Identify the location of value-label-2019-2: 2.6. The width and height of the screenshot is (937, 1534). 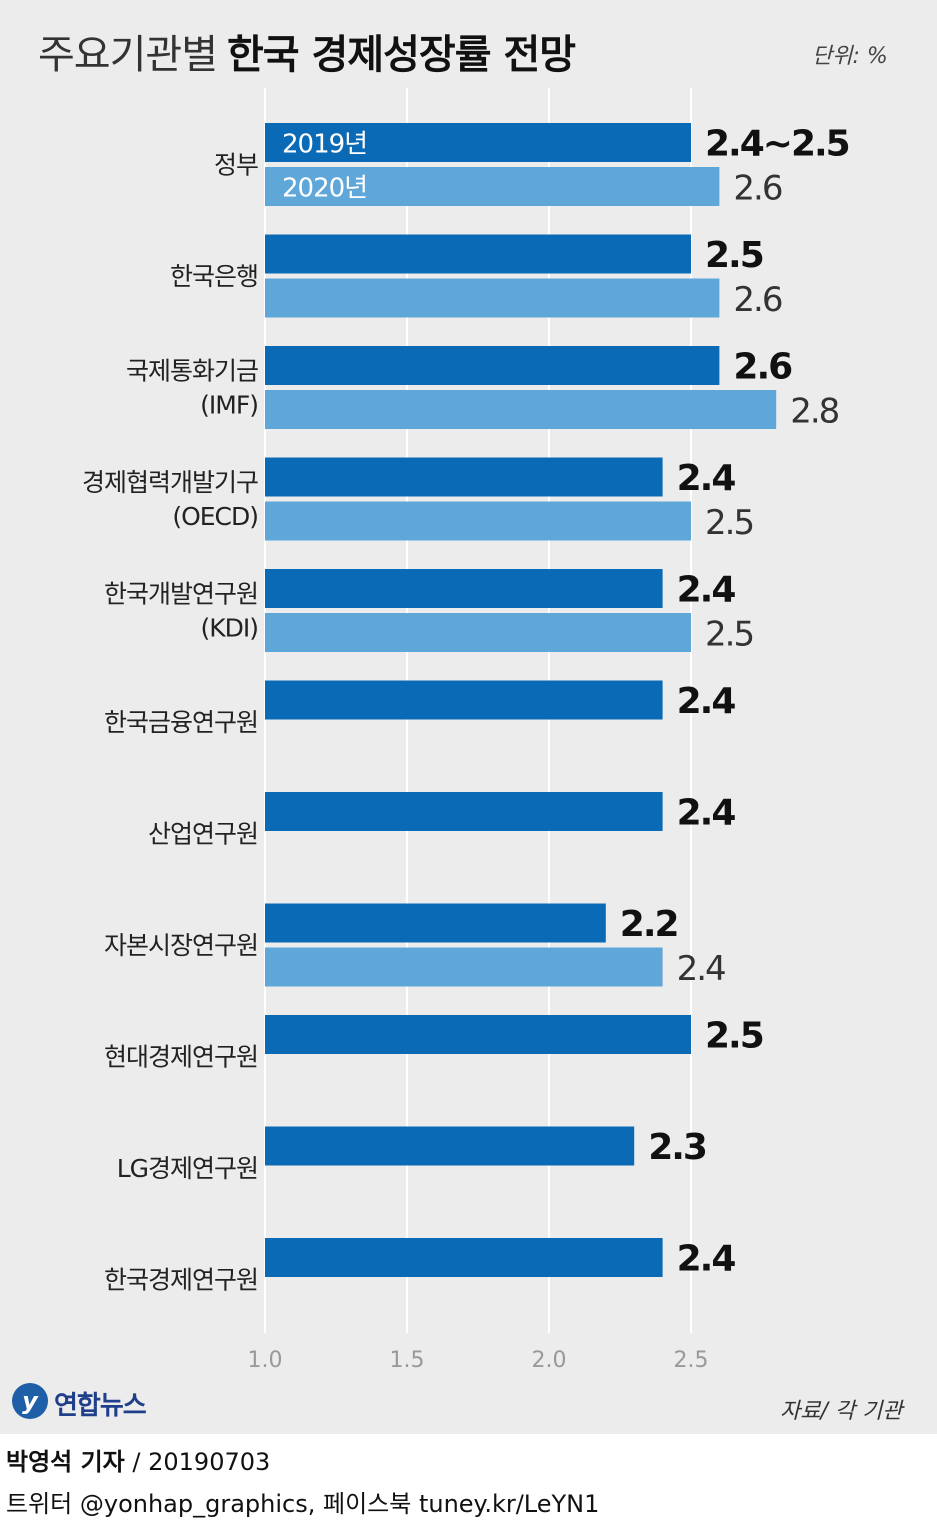
(762, 367).